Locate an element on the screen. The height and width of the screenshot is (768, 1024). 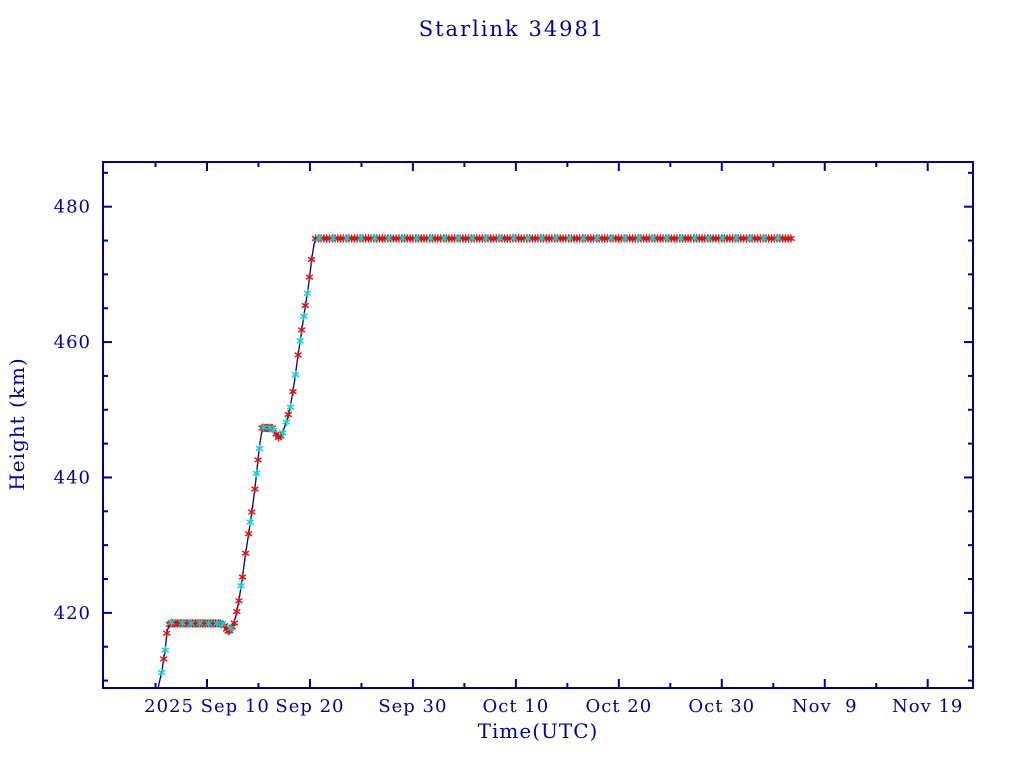
x-axis-label: Time(UTC) is located at coordinates (538, 731).